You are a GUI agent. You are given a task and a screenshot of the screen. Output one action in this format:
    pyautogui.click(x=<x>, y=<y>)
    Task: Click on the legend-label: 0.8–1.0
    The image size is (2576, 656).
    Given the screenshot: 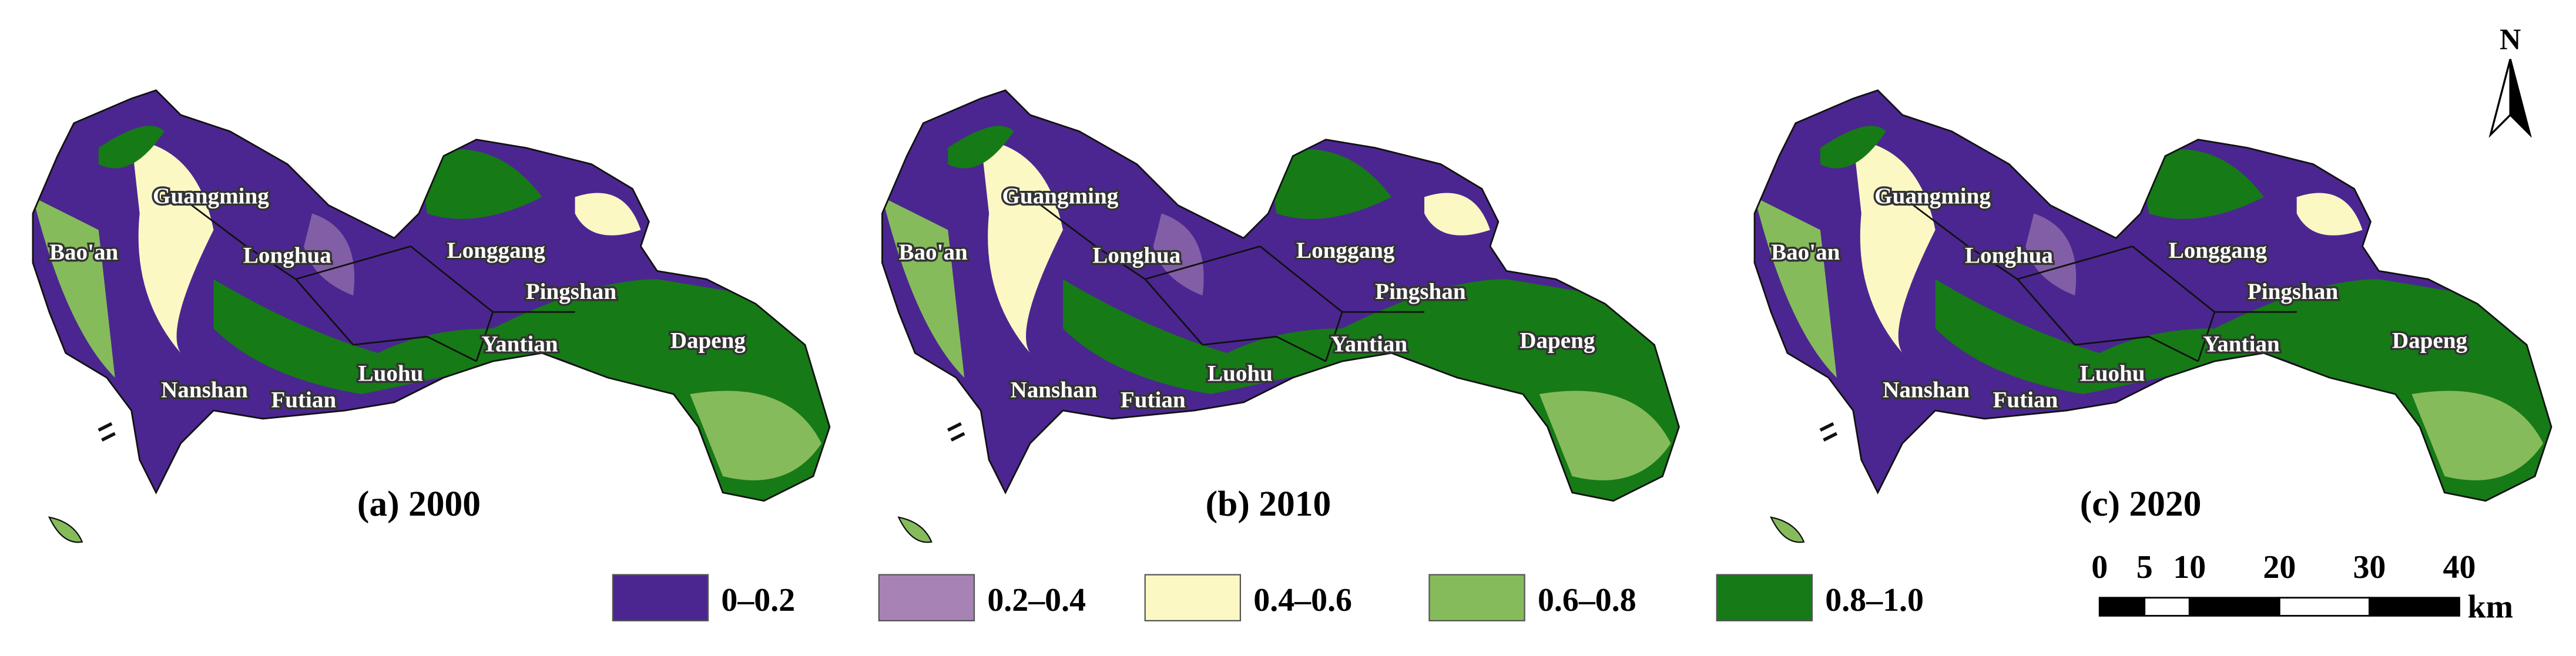 What is the action you would take?
    pyautogui.click(x=1875, y=600)
    